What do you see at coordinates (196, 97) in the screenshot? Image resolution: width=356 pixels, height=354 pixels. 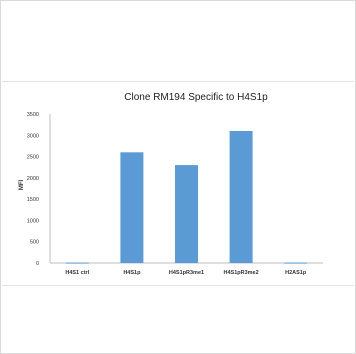 I see `chart-title: Clone RM194 Specific to H4S1p` at bounding box center [196, 97].